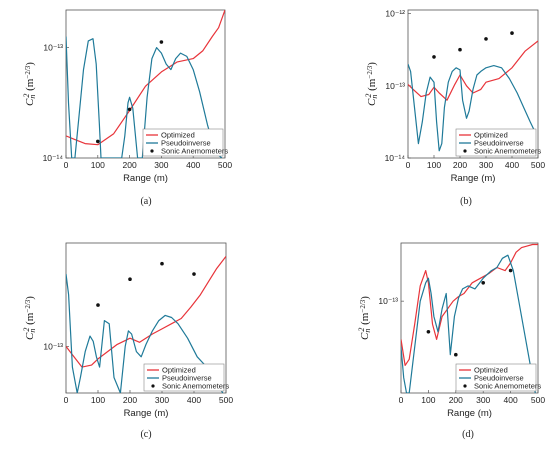  Describe the element at coordinates (145, 434) in the screenshot. I see `panel-caption: (c)` at that location.